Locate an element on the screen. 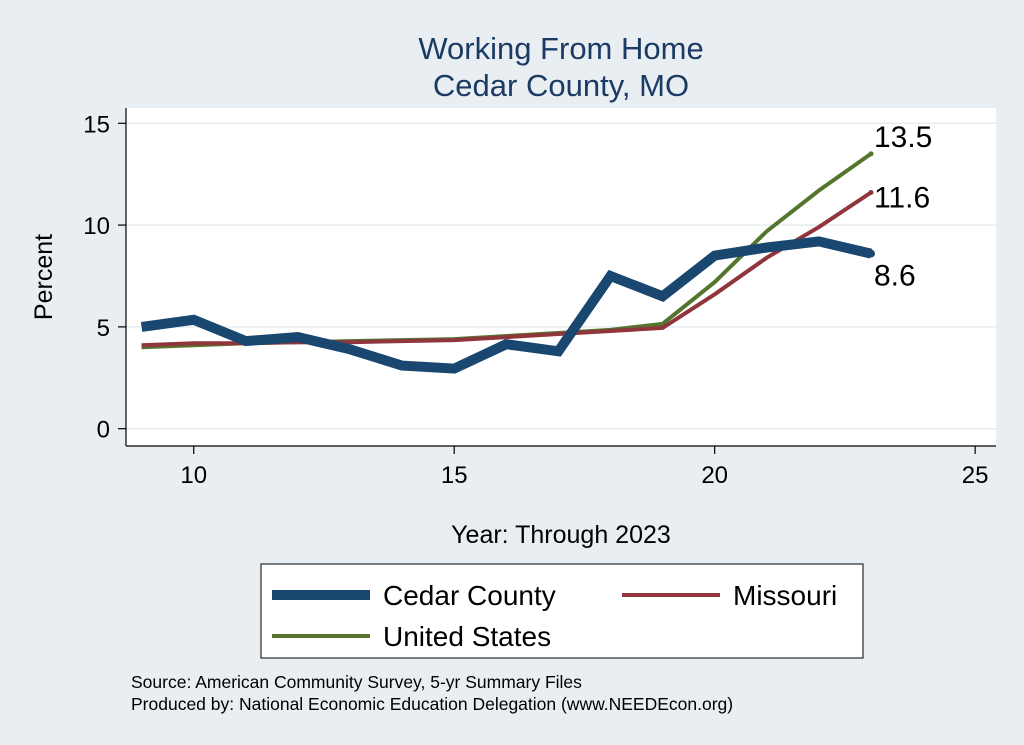 The width and height of the screenshot is (1024, 745). y-tick-label-5: 5 is located at coordinates (103, 328).